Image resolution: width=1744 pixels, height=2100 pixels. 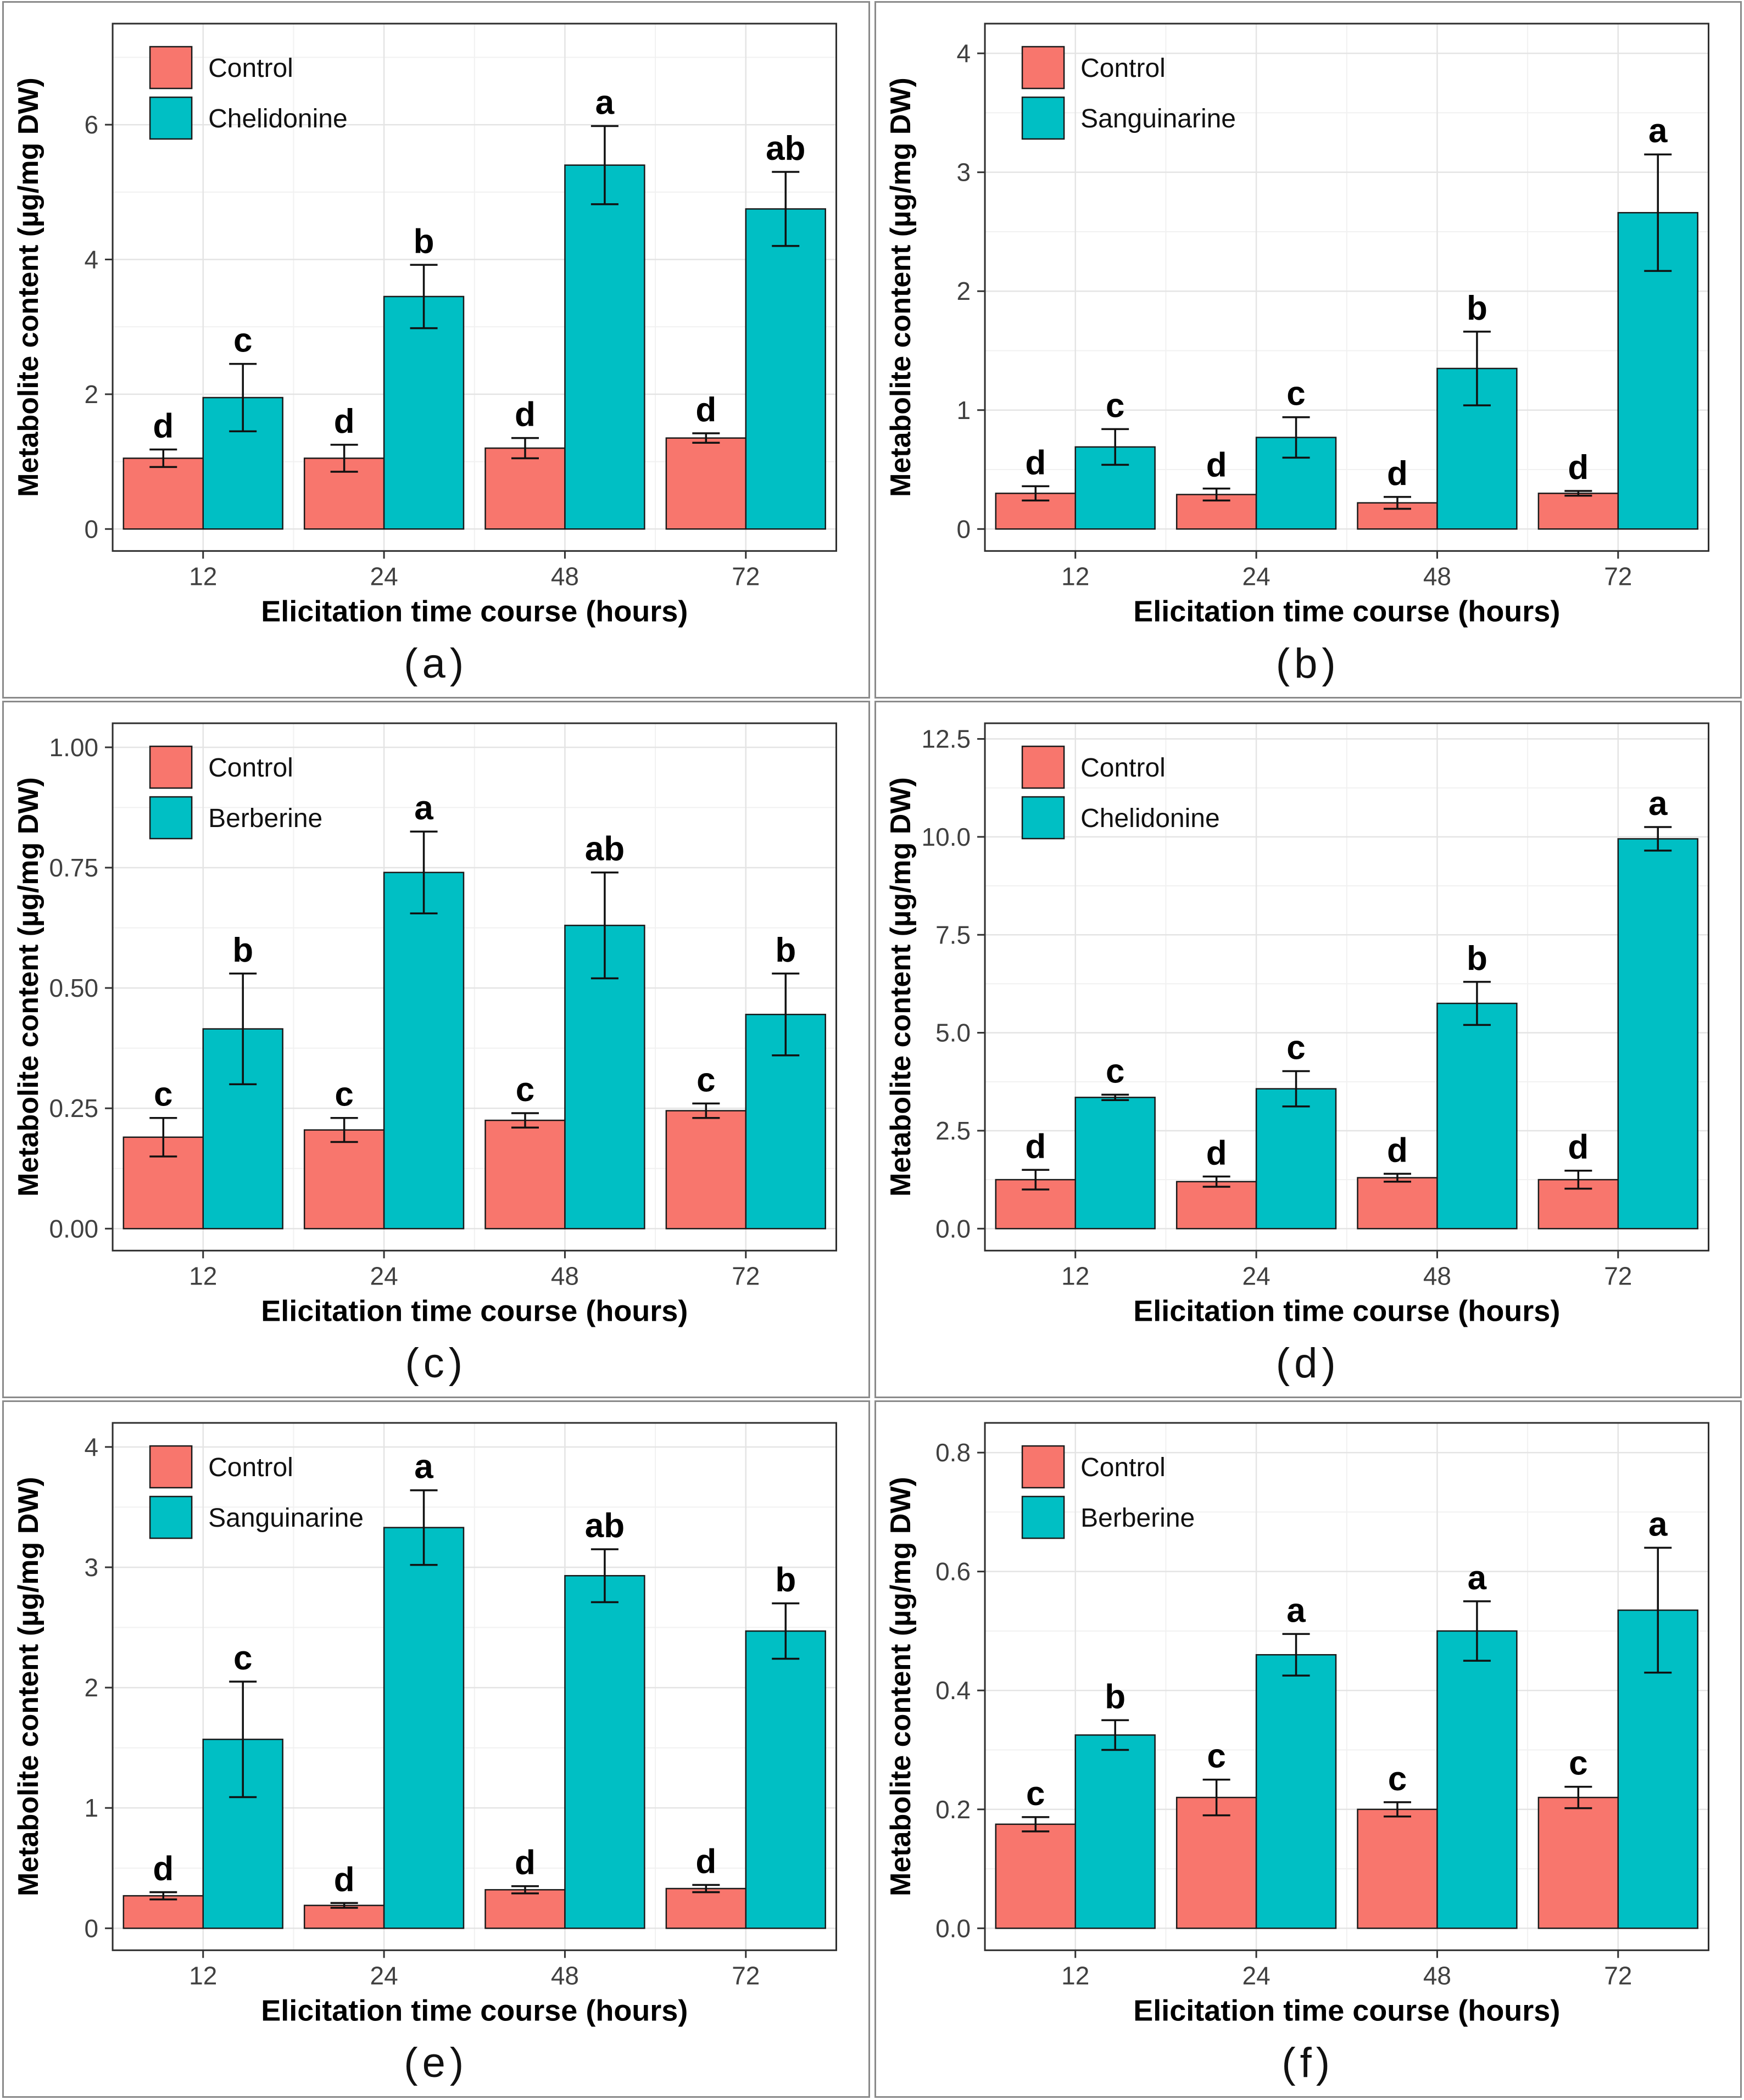 I want to click on y-tick-label: 0.6, so click(x=953, y=1571).